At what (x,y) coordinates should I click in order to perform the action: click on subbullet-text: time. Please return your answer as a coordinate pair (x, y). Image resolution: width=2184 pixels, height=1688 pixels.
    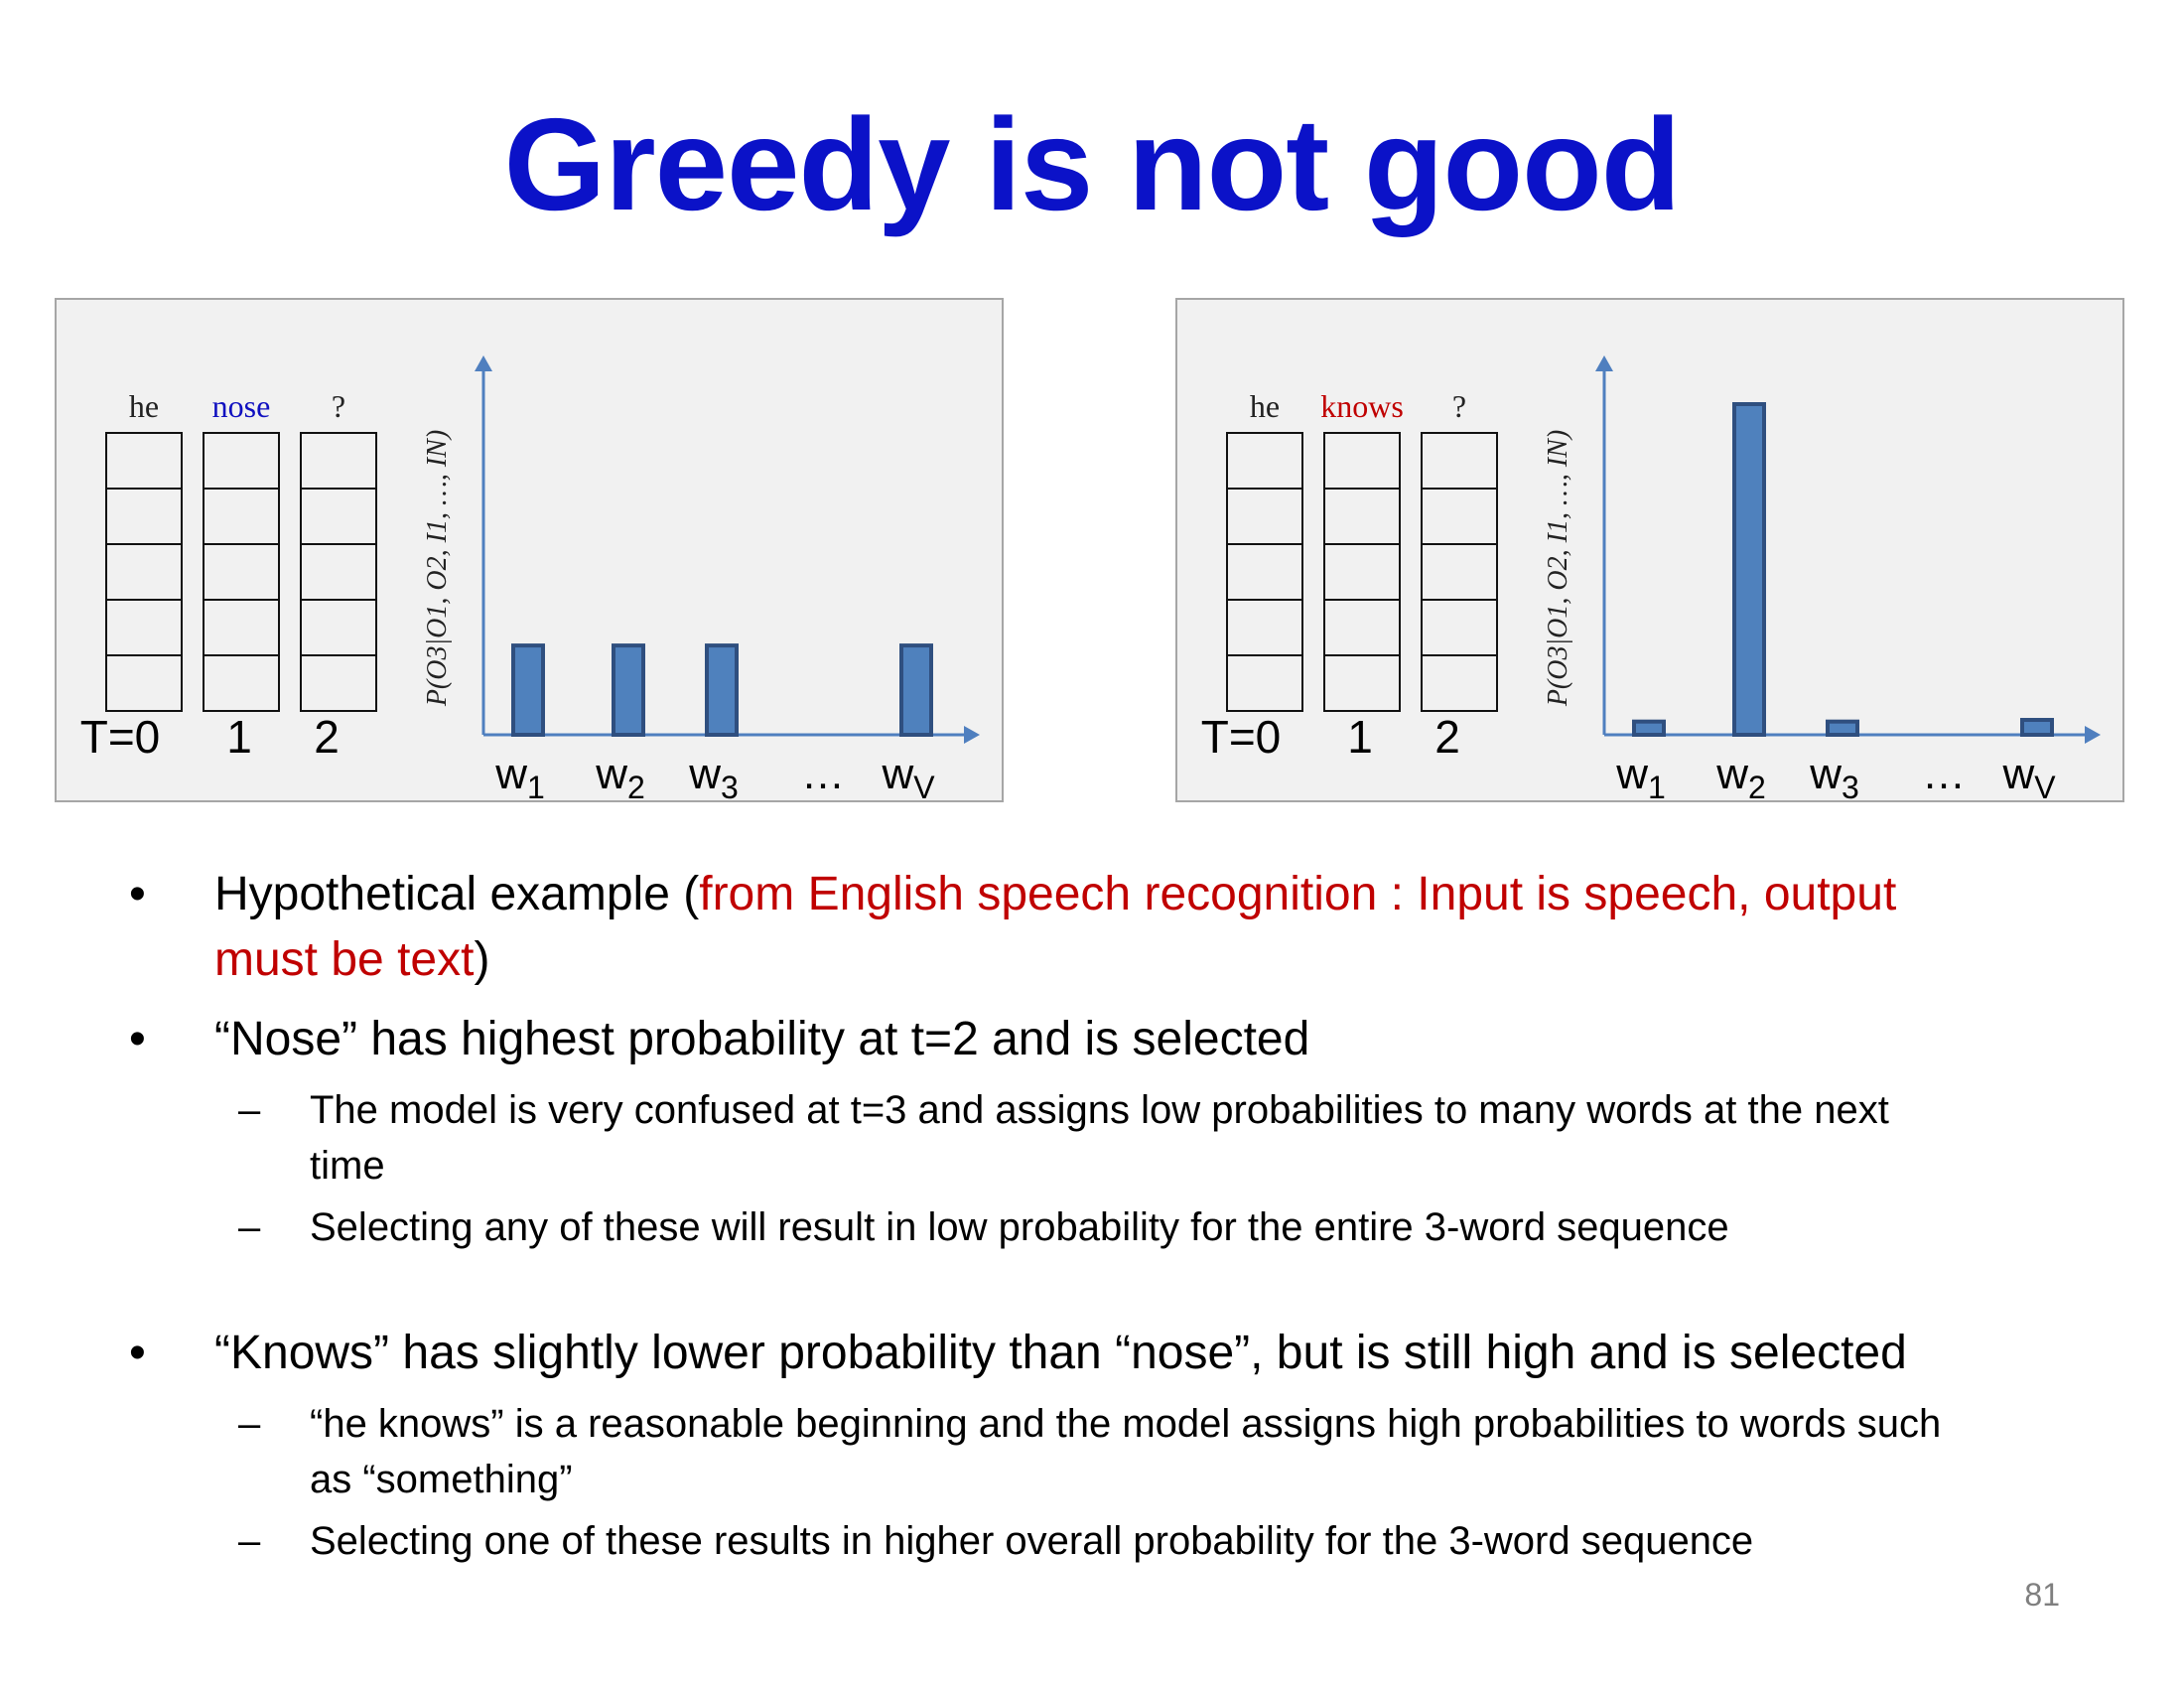
    Looking at the image, I should click on (347, 1166).